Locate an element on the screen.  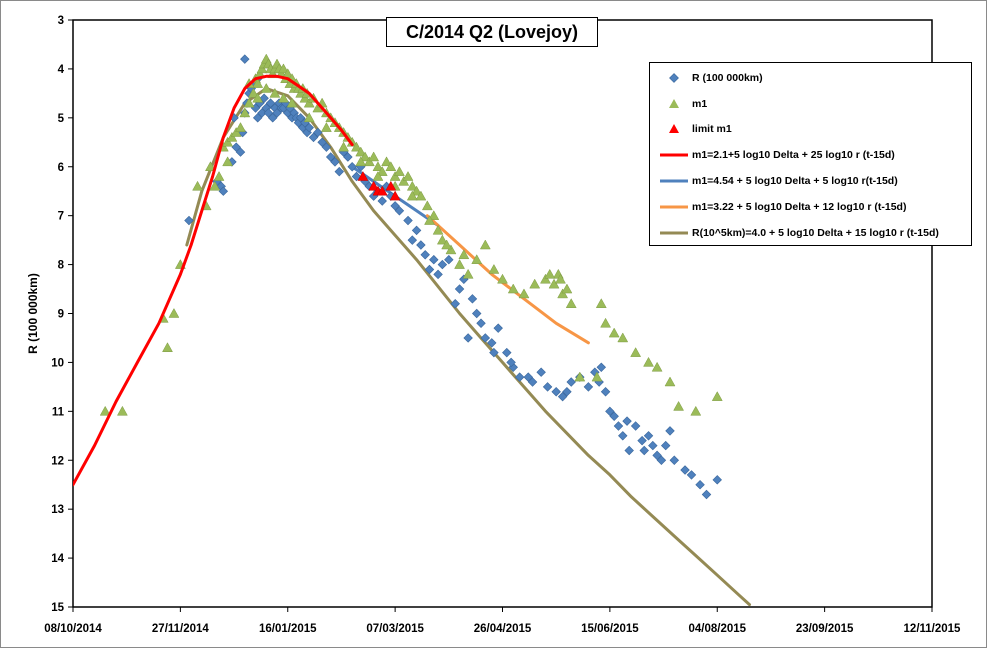
legend-item: m1 is located at coordinates (810, 104).